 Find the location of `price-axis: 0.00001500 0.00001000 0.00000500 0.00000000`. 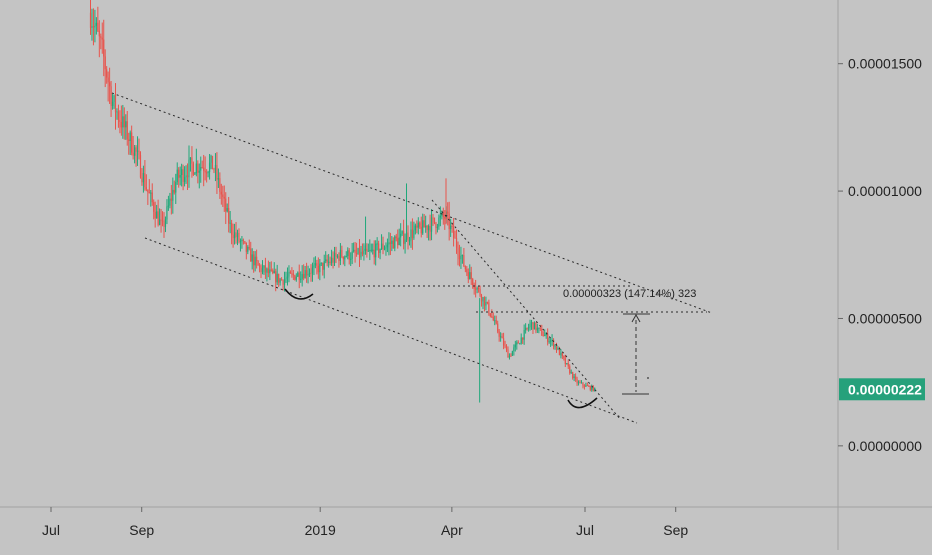

price-axis: 0.00001500 0.00001000 0.00000500 0.00000000 is located at coordinates (880, 255).